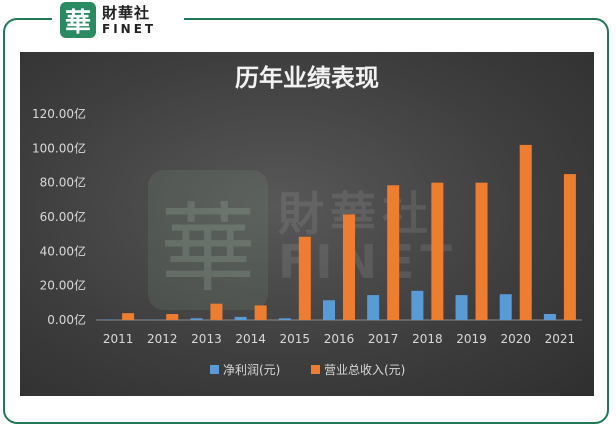 The image size is (616, 448). Describe the element at coordinates (383, 339) in the screenshot. I see `x-tick-label: 2017` at that location.